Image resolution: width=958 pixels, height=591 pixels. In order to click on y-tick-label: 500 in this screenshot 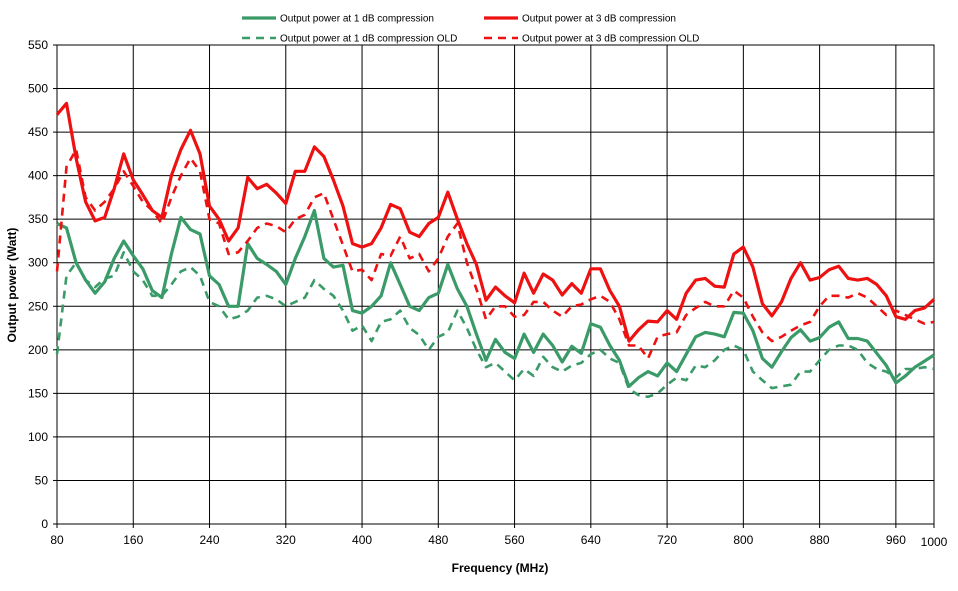, I will do `click(38, 89)`.